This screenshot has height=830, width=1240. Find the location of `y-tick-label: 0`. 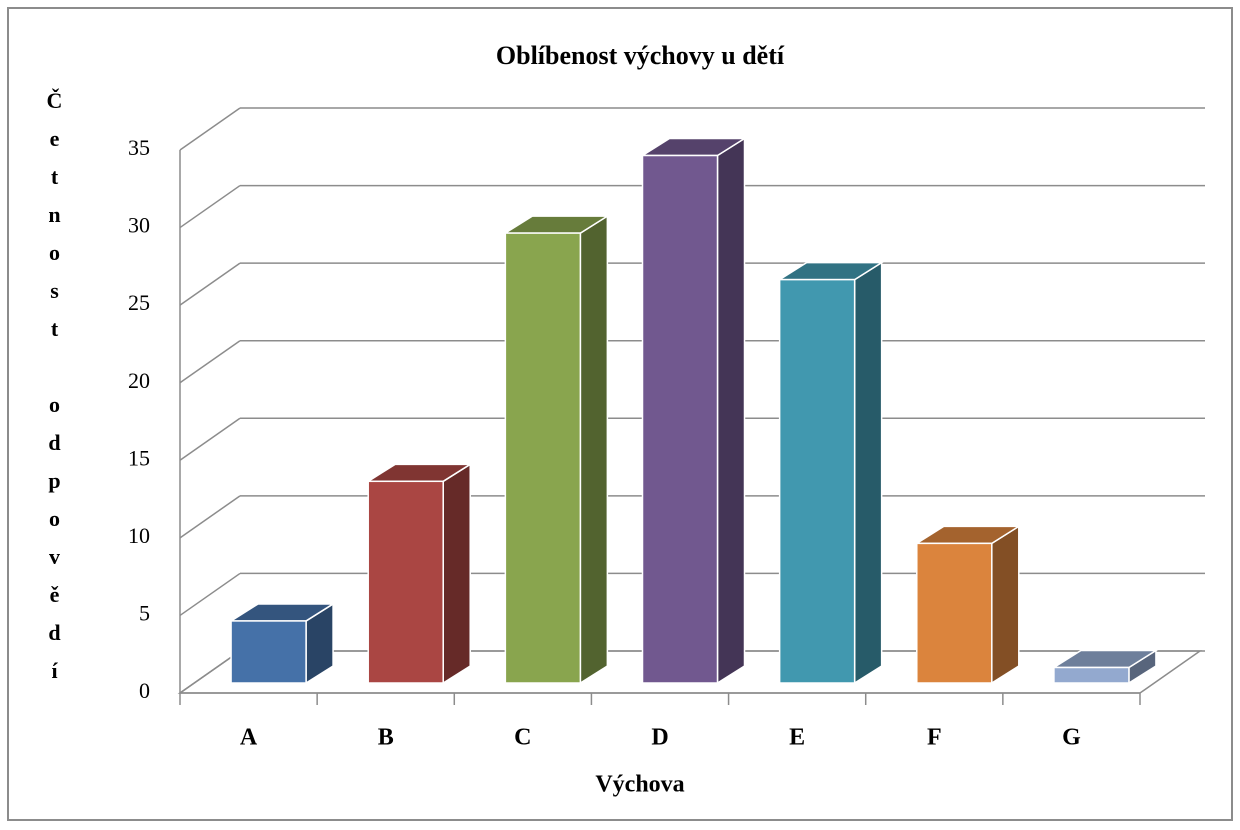

y-tick-label: 0 is located at coordinates (144, 690).